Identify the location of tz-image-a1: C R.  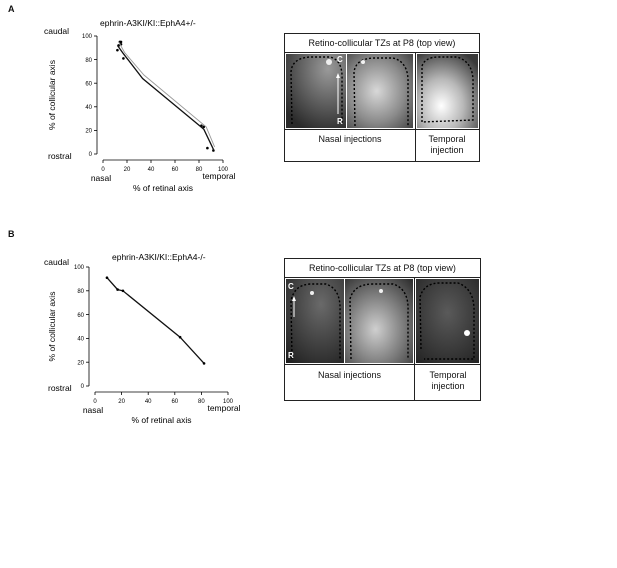
(316, 91).